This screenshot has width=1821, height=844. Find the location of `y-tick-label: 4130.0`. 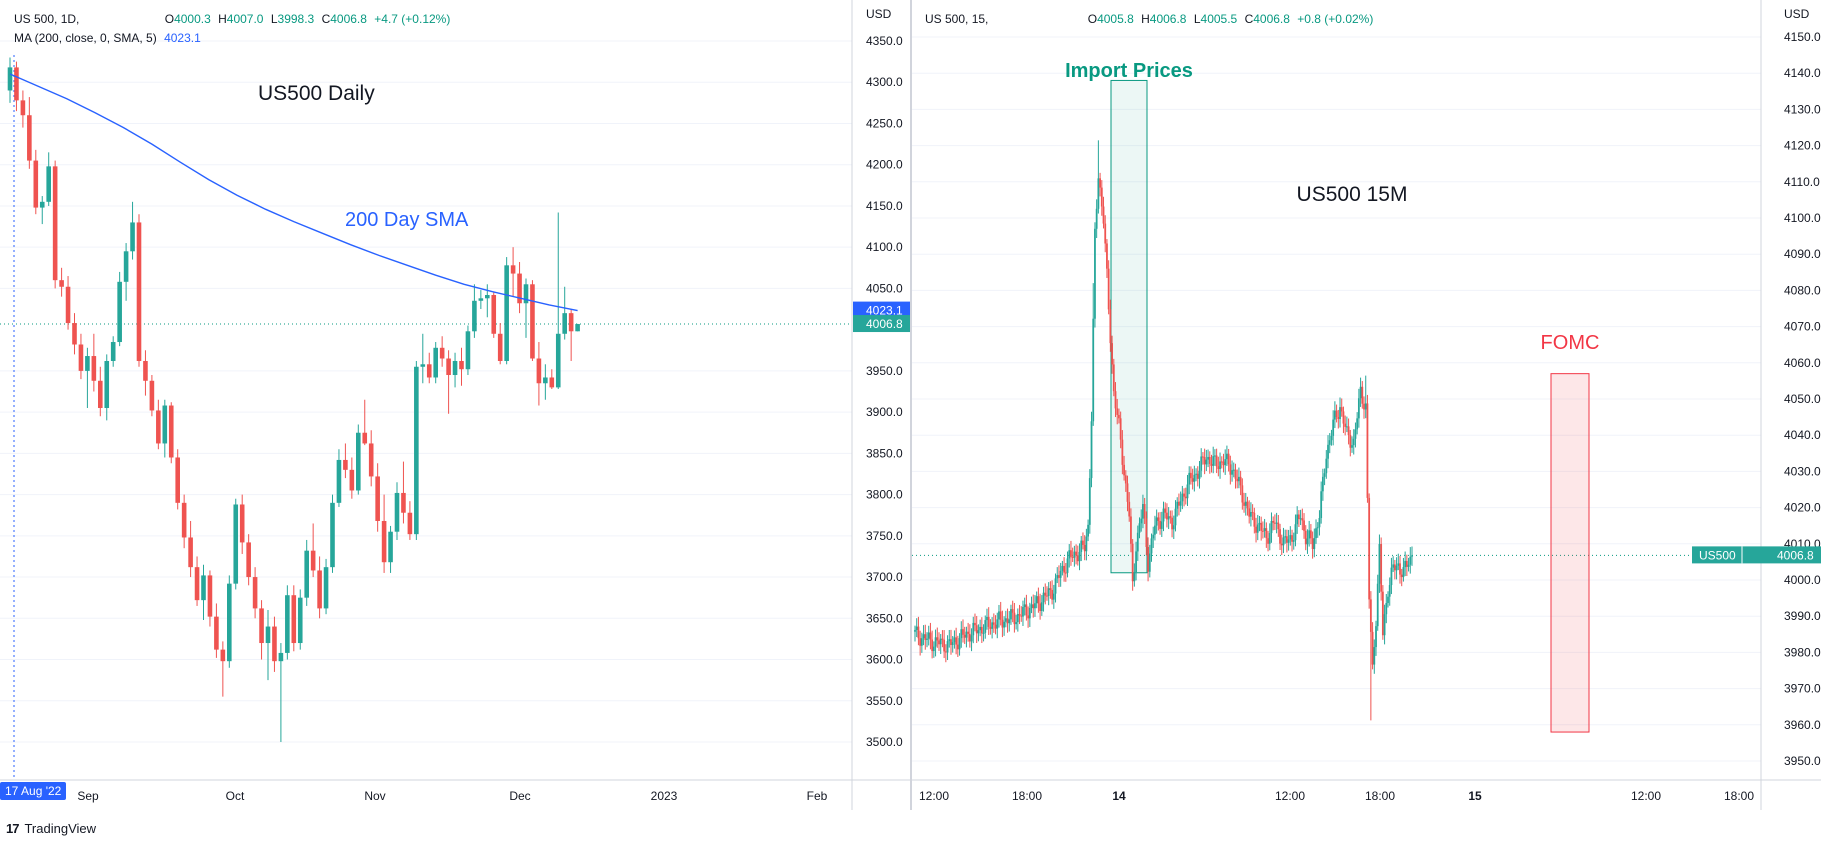

y-tick-label: 4130.0 is located at coordinates (1802, 109).